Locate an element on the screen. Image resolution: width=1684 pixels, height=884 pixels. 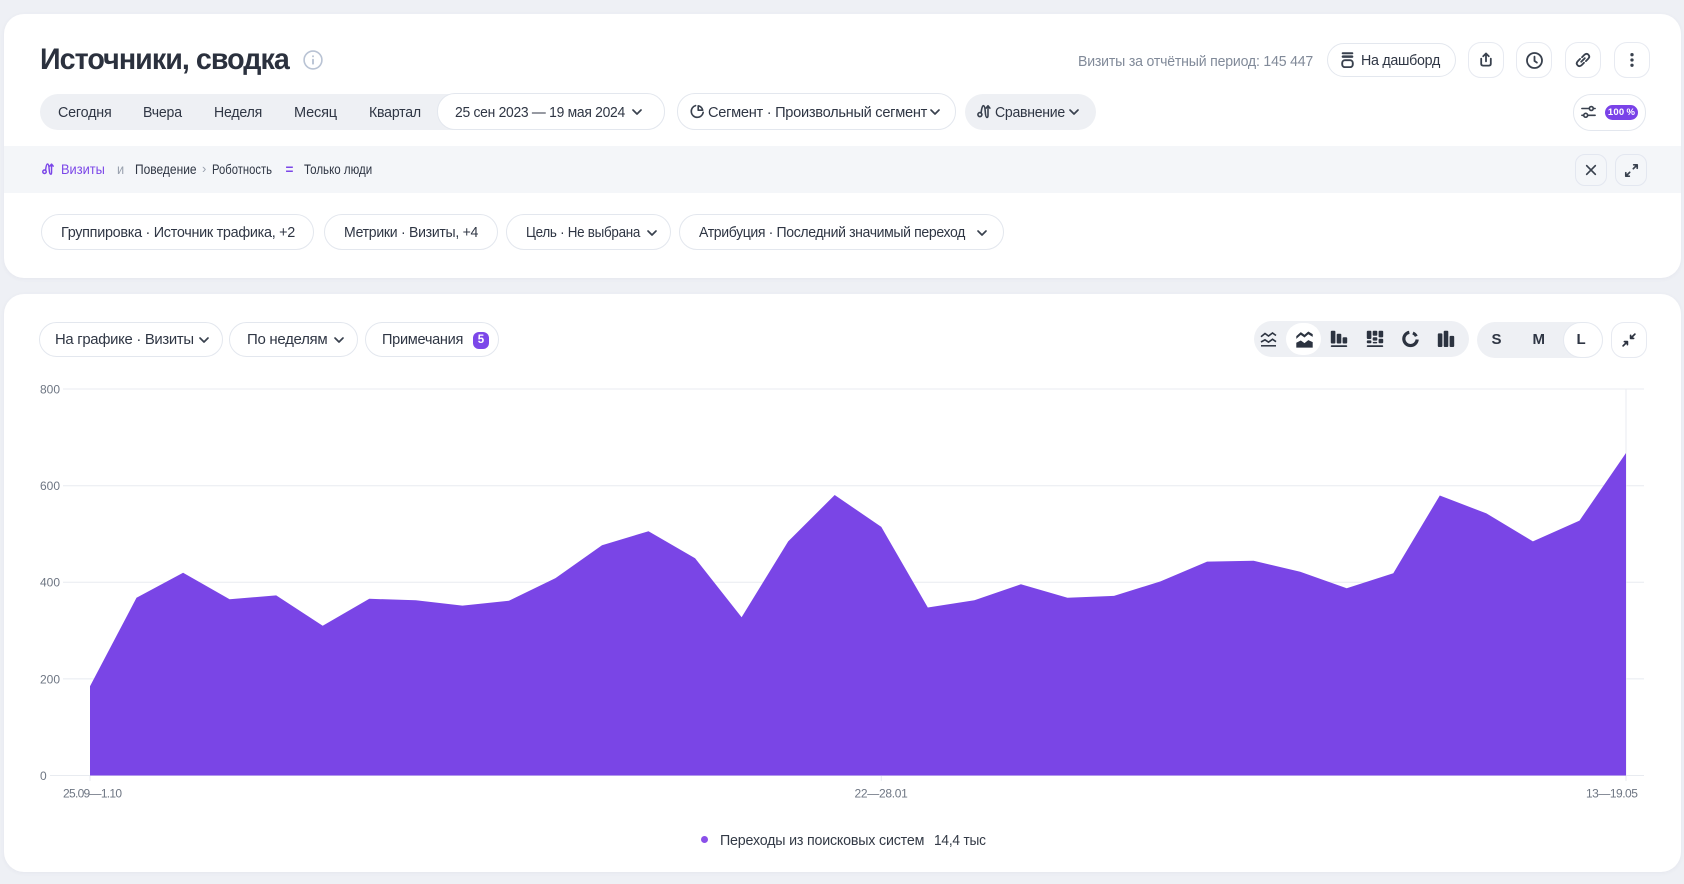
svg-text: 22—28.01 is located at coordinates (882, 793).